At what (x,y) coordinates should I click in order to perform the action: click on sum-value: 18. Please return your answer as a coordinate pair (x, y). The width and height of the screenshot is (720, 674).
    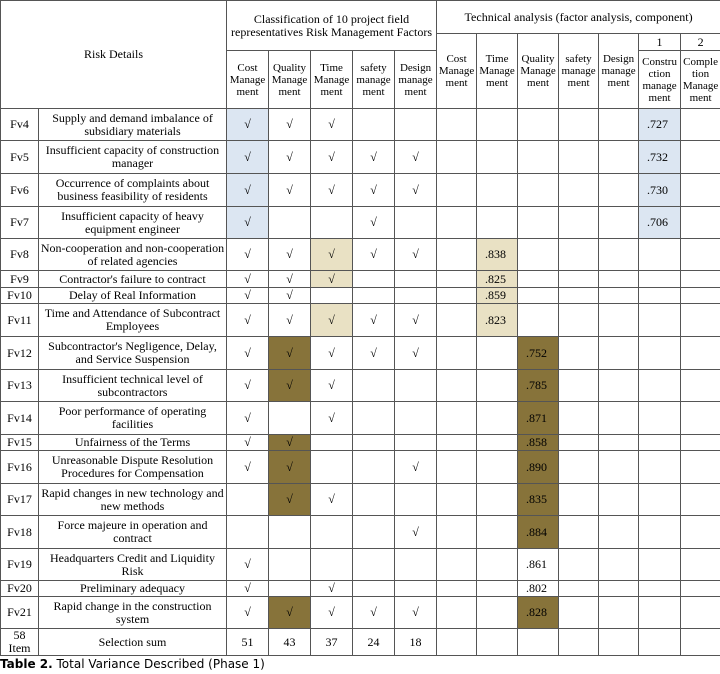
    Looking at the image, I should click on (415, 642).